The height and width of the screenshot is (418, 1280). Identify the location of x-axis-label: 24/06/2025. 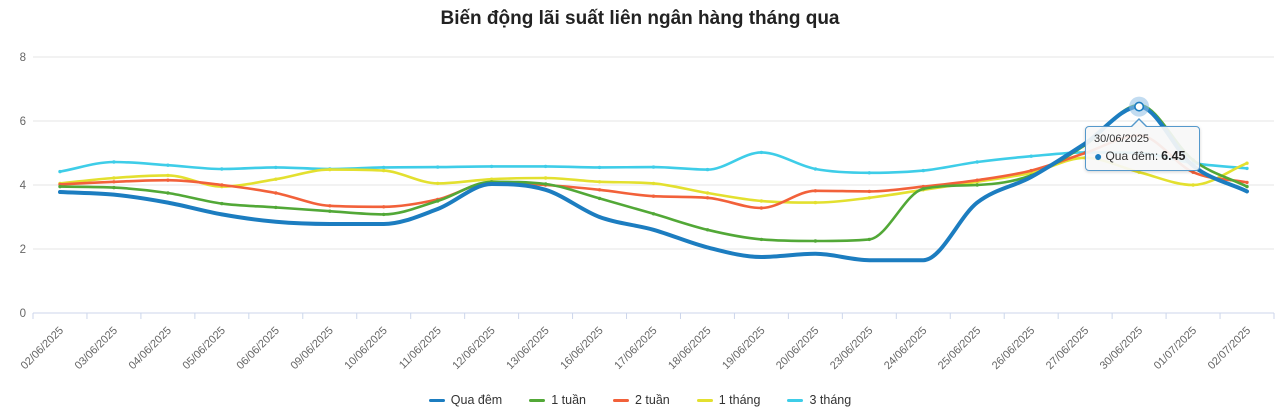
(905, 348).